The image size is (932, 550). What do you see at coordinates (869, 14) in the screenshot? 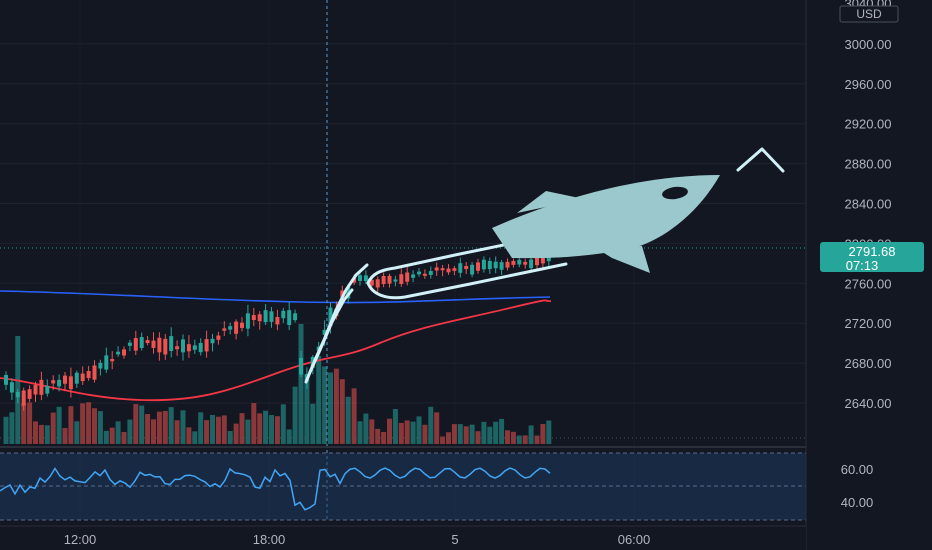
I see `currency-badge` at bounding box center [869, 14].